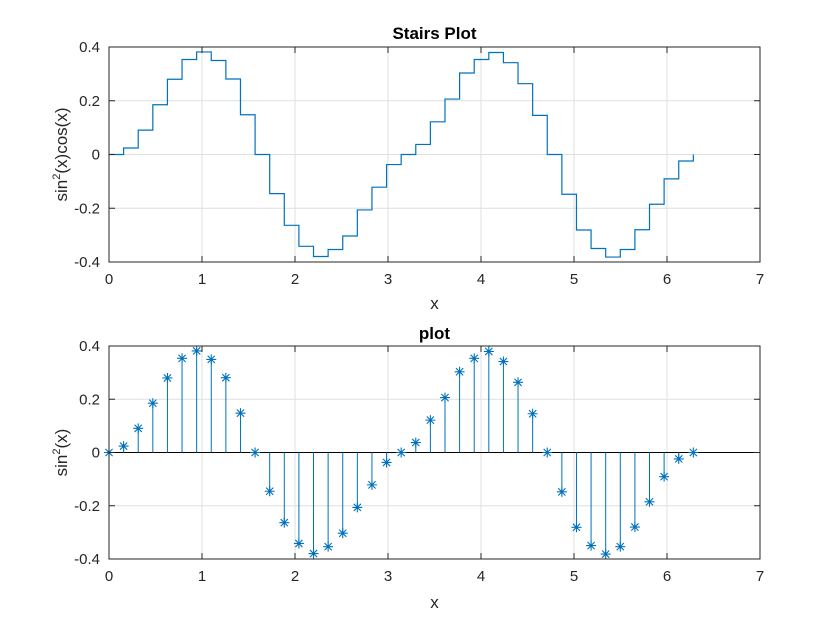  What do you see at coordinates (61, 141) in the screenshot?
I see `y-axis-label-rest: (x)cos(x)` at bounding box center [61, 141].